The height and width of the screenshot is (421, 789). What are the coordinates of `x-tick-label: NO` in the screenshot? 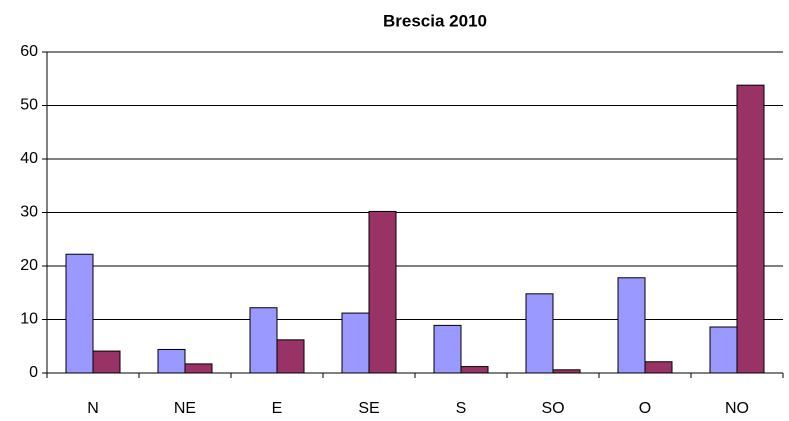 It's located at (737, 408).